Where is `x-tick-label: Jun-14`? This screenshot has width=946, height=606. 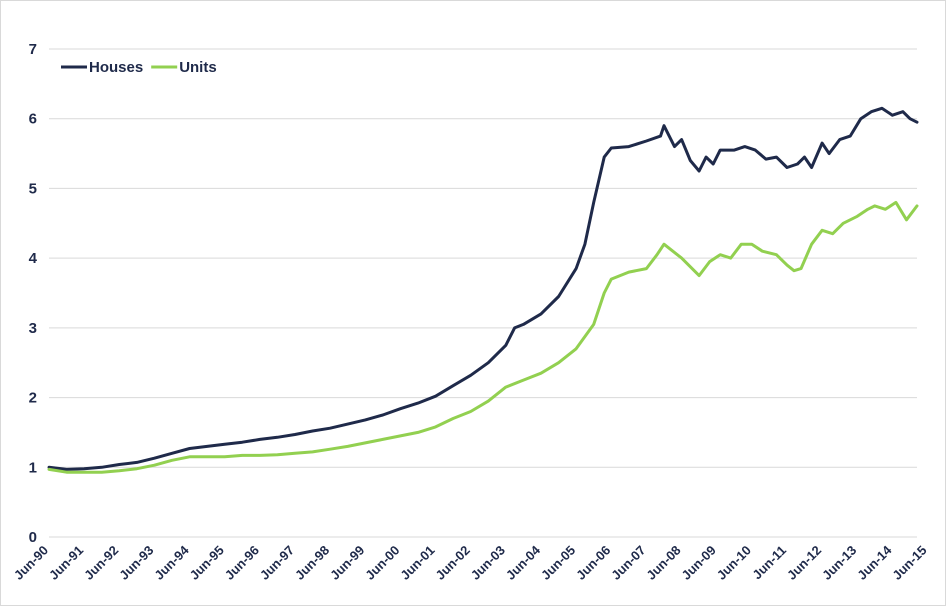 x-tick-label: Jun-14 is located at coordinates (874, 562).